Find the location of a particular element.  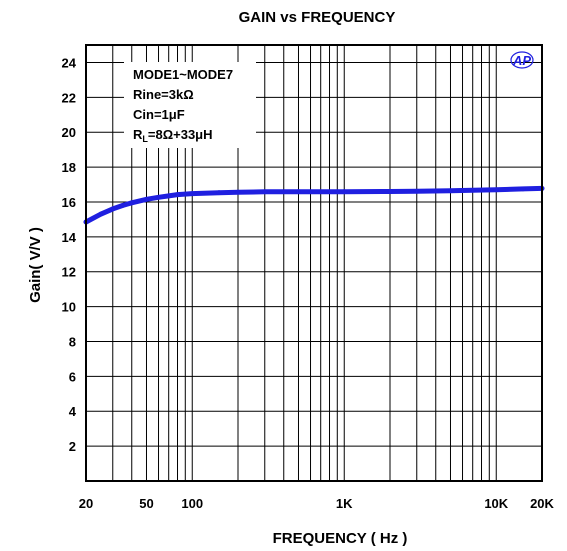

legend-line-rine: Rine=3kΩ is located at coordinates (163, 94).